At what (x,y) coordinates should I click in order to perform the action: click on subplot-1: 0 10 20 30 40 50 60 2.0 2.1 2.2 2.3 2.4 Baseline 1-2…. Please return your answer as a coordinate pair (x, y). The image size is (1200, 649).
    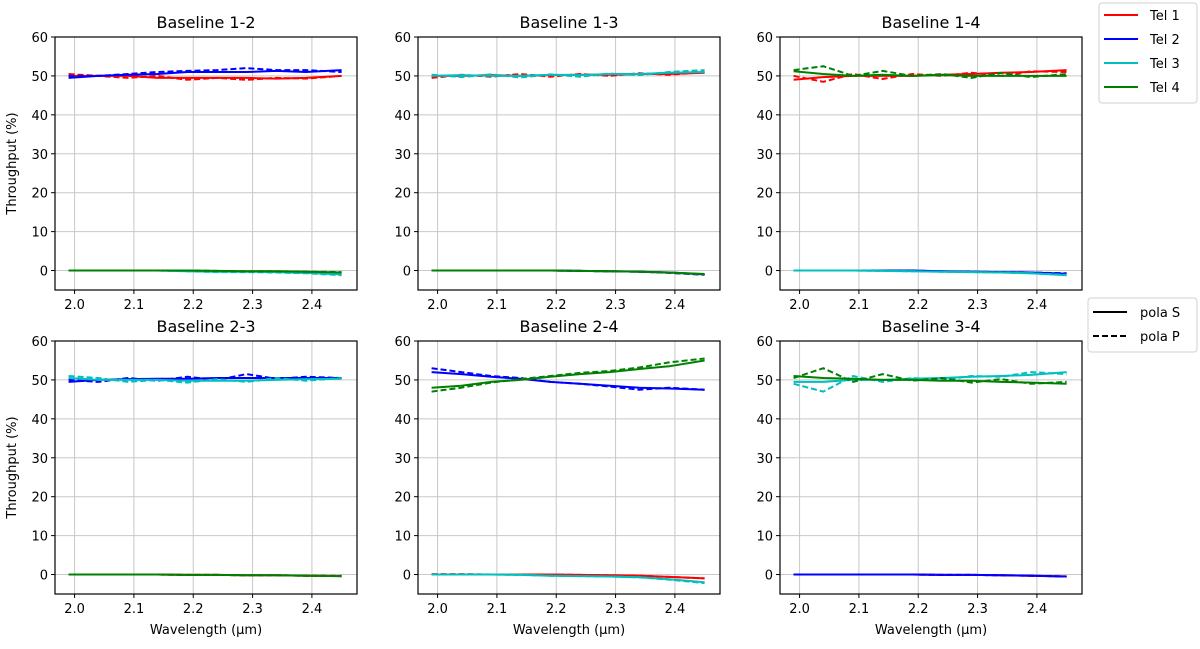
    Looking at the image, I should click on (181, 163).